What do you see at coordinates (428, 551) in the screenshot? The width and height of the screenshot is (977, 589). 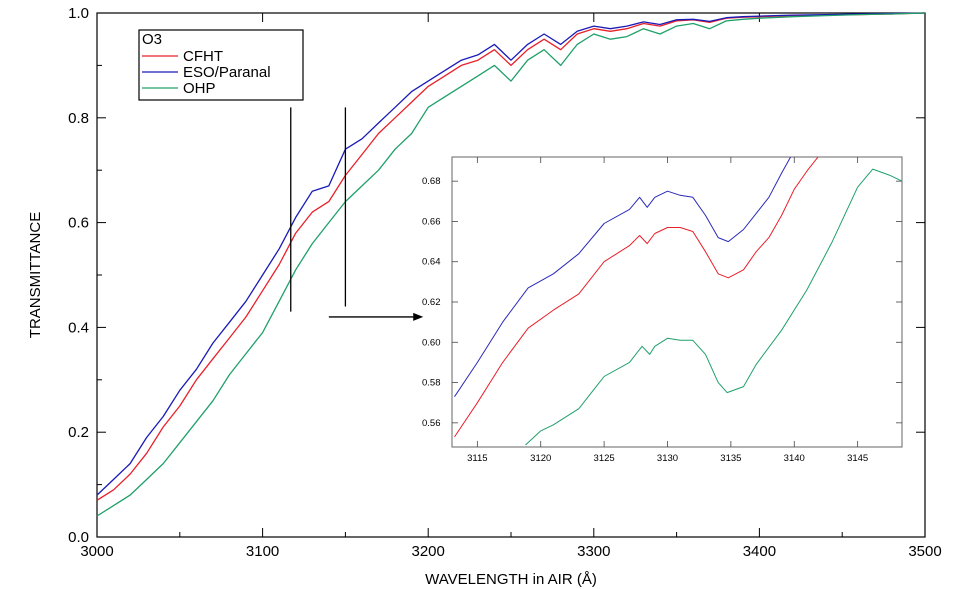 I see `main-xtick-label-3200: 3200` at bounding box center [428, 551].